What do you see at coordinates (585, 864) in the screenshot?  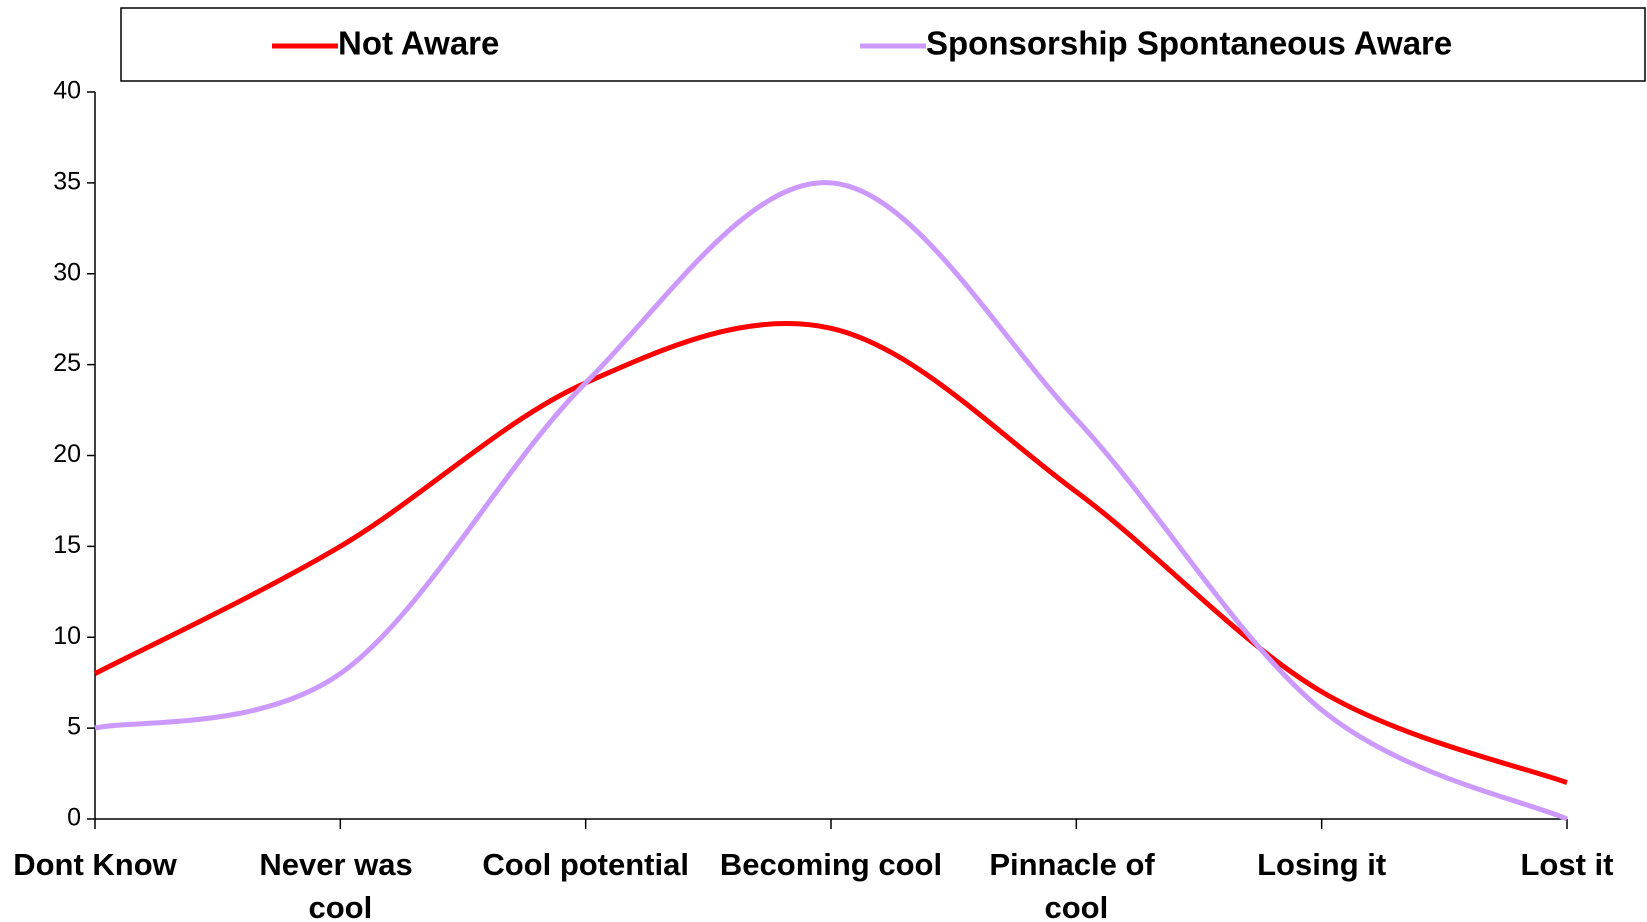 I see `x-tick-label: Cool potential` at bounding box center [585, 864].